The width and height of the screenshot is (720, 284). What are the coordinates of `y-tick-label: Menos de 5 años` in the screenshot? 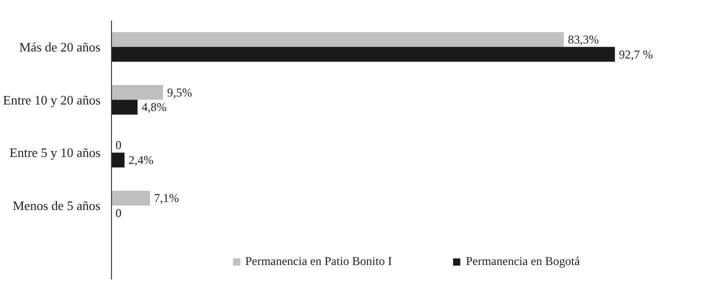 It's located at (56, 205).